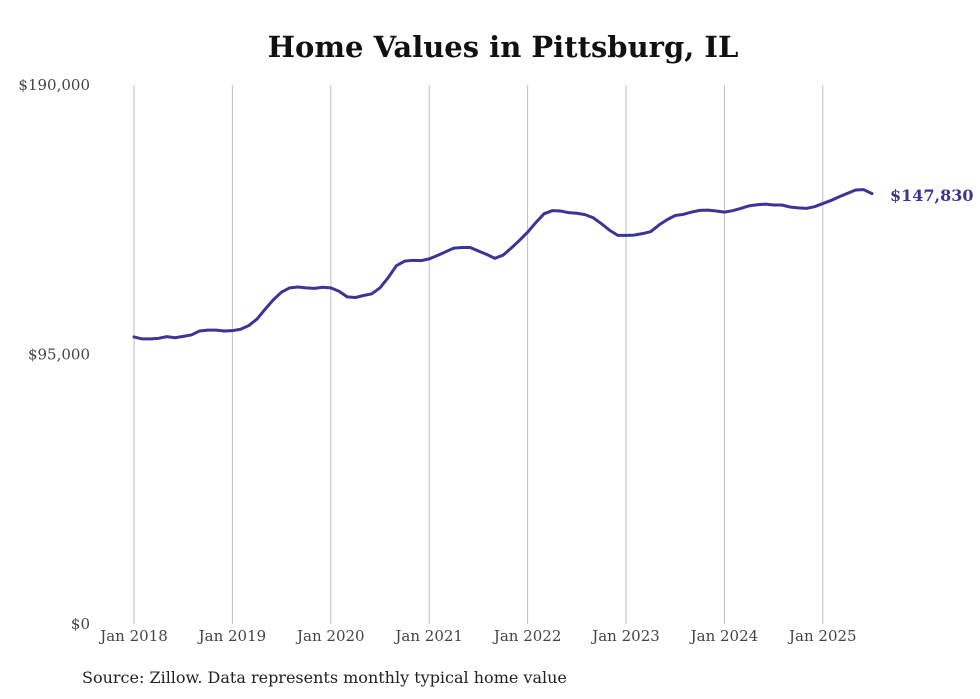 This screenshot has height=699, width=980. What do you see at coordinates (428, 636) in the screenshot?
I see `x-tick-label: Jan 2021` at bounding box center [428, 636].